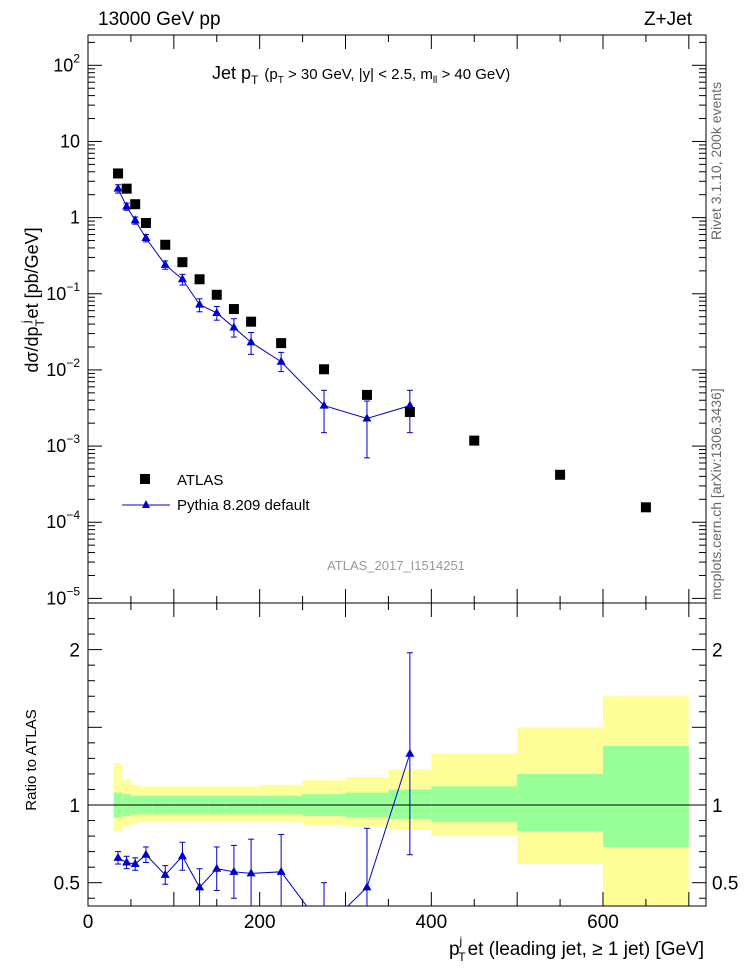 The image size is (746, 972). I want to click on x-tick-label: 0, so click(88, 922).